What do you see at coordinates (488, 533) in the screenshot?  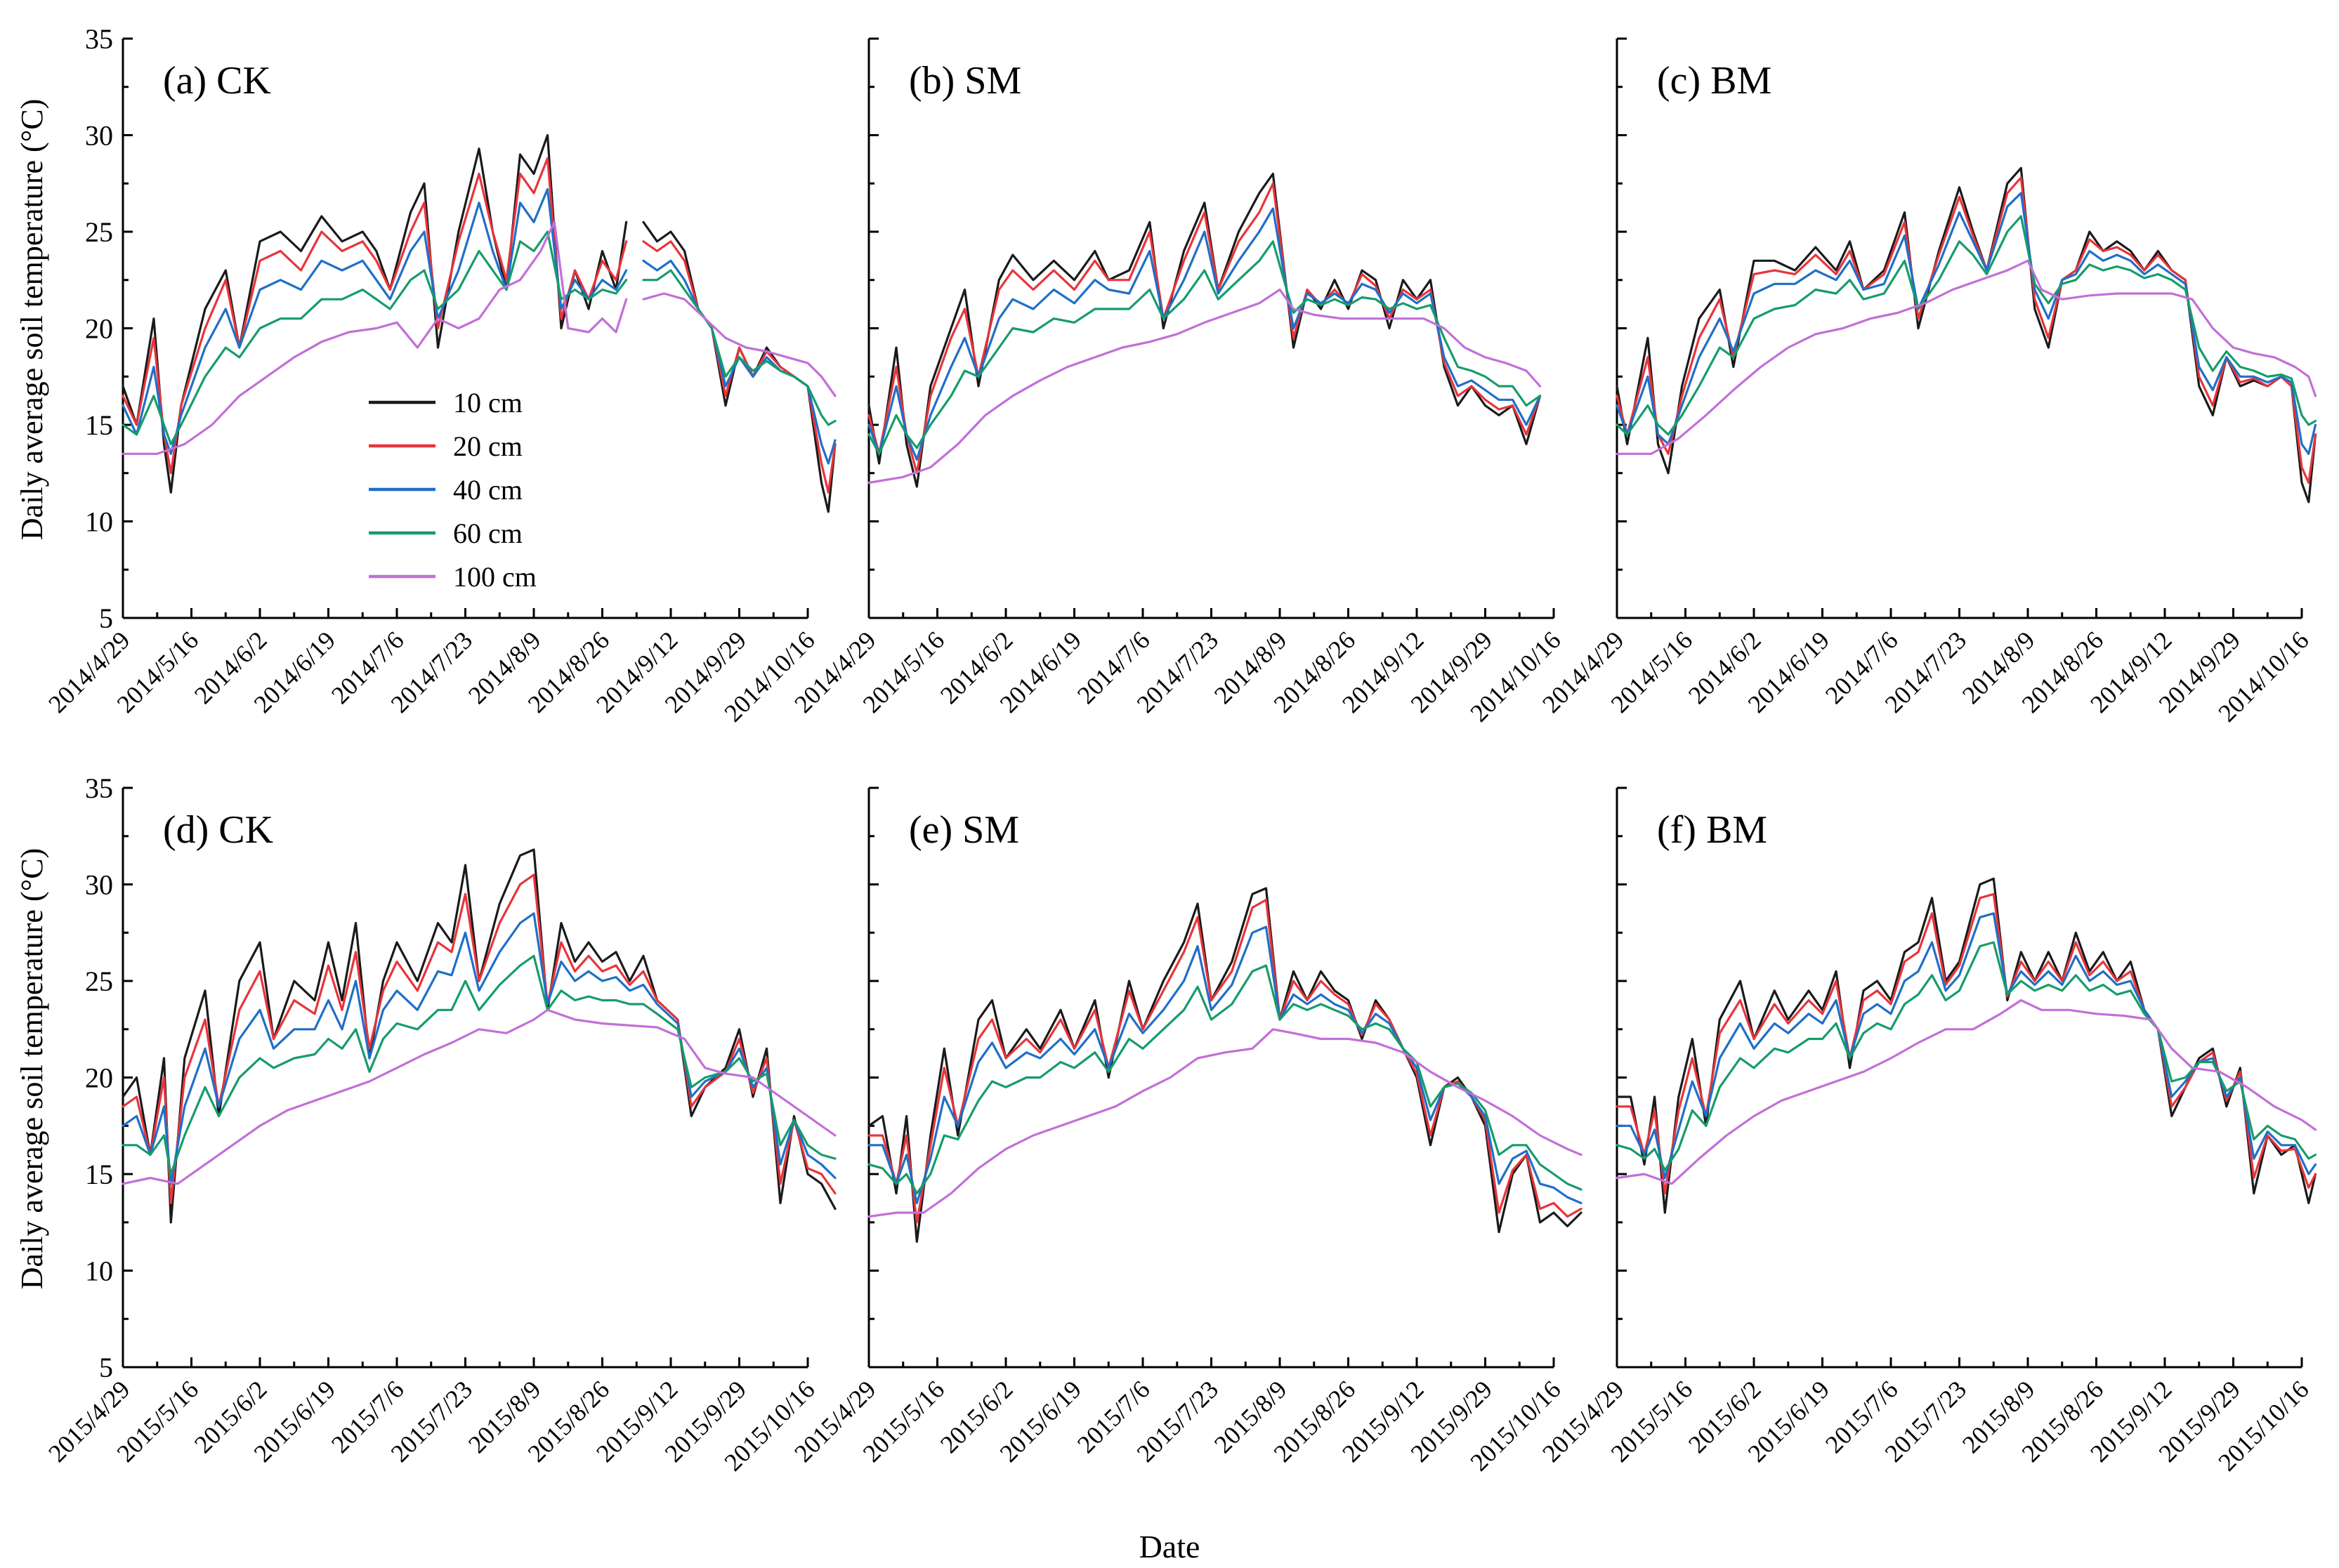 I see `legend-label-60cm: 60 cm` at bounding box center [488, 533].